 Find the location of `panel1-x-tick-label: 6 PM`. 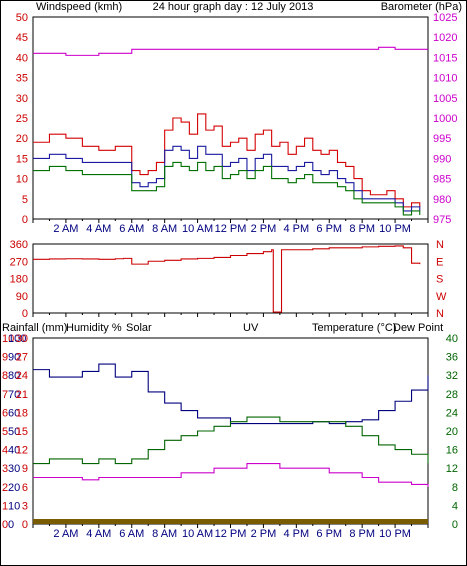

panel1-x-tick-label: 6 PM is located at coordinates (329, 229).